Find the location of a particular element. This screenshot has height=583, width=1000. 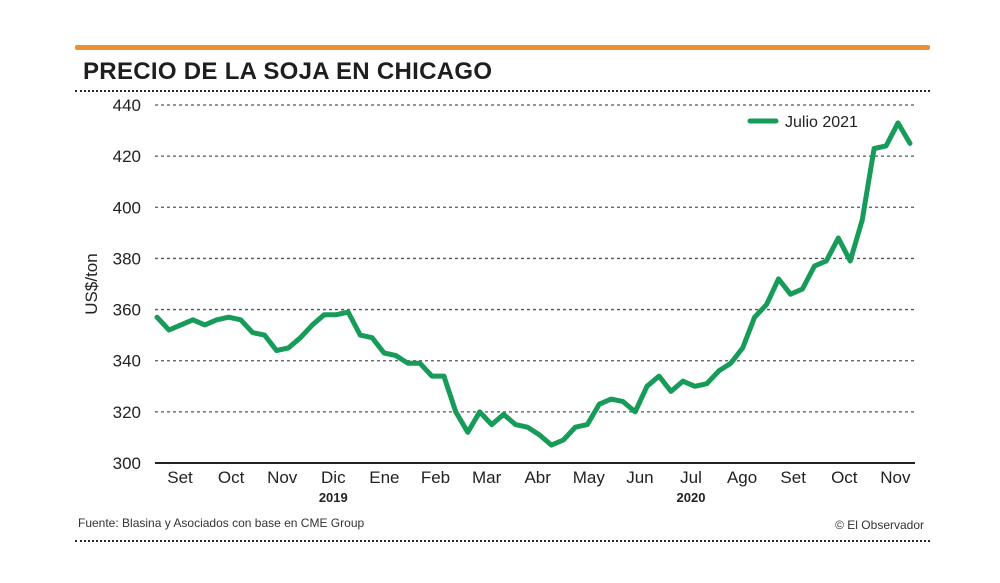

y-tick-label: 400 is located at coordinates (127, 207).